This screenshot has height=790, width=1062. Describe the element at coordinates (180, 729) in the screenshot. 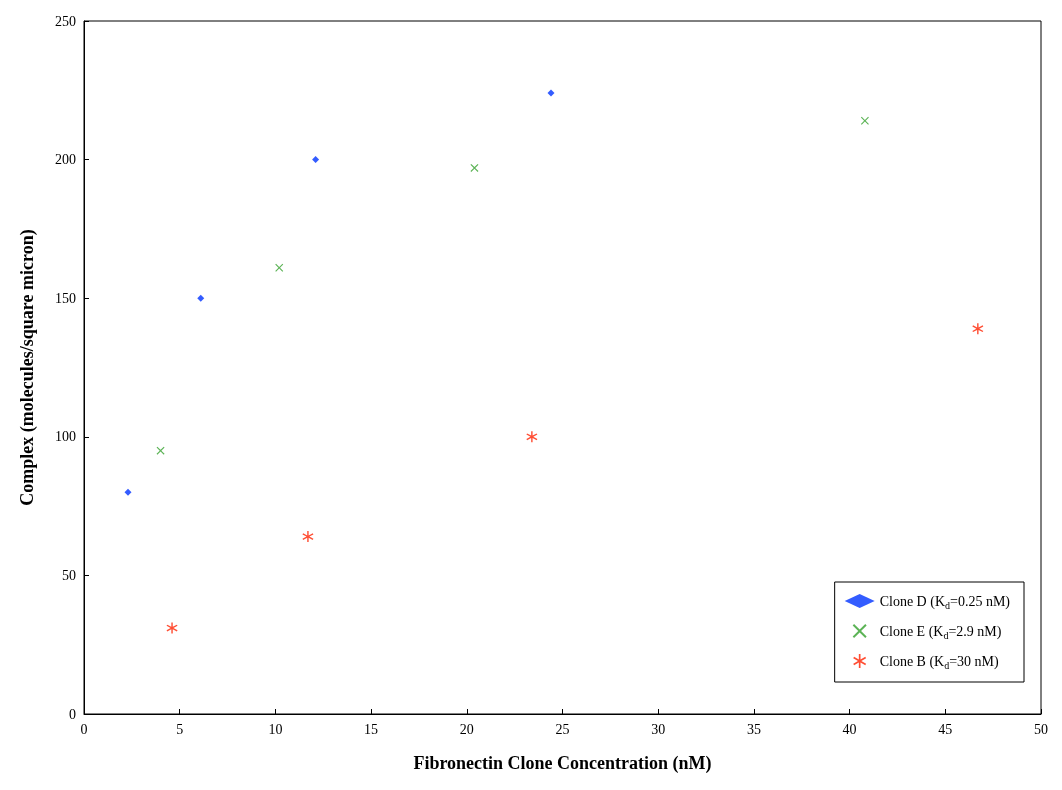

I see `x-tick-label: 5` at that location.